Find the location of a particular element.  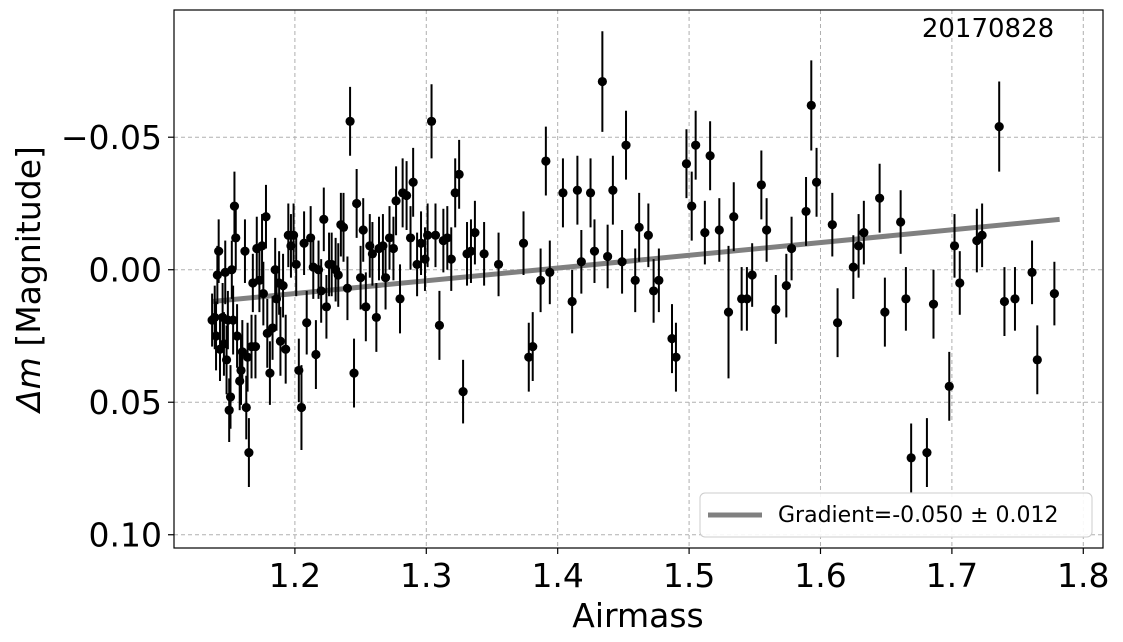

y-tick-label: 0.00 is located at coordinates (125, 270).